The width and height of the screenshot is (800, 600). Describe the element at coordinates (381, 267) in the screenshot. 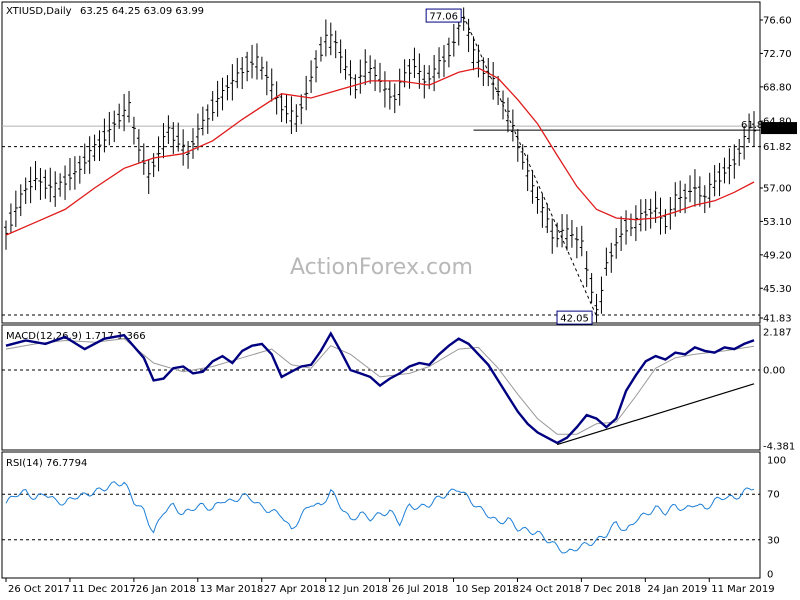

I see `watermark: ActionForex.com` at that location.